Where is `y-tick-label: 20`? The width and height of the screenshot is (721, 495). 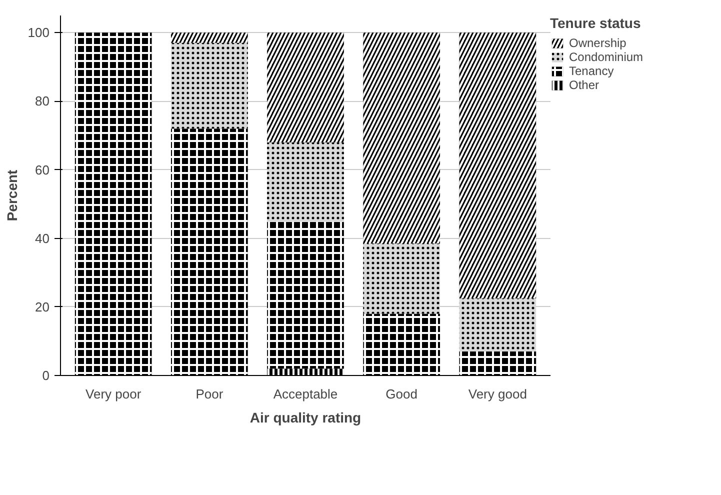
y-tick-label: 20 is located at coordinates (42, 306).